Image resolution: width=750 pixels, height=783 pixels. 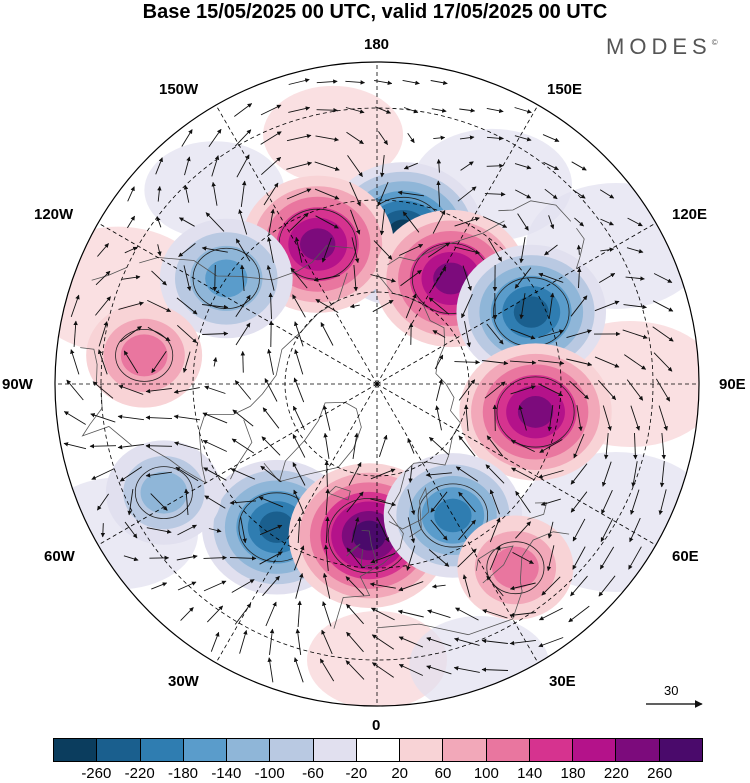 I want to click on meridian-line, so click(x=457, y=244).